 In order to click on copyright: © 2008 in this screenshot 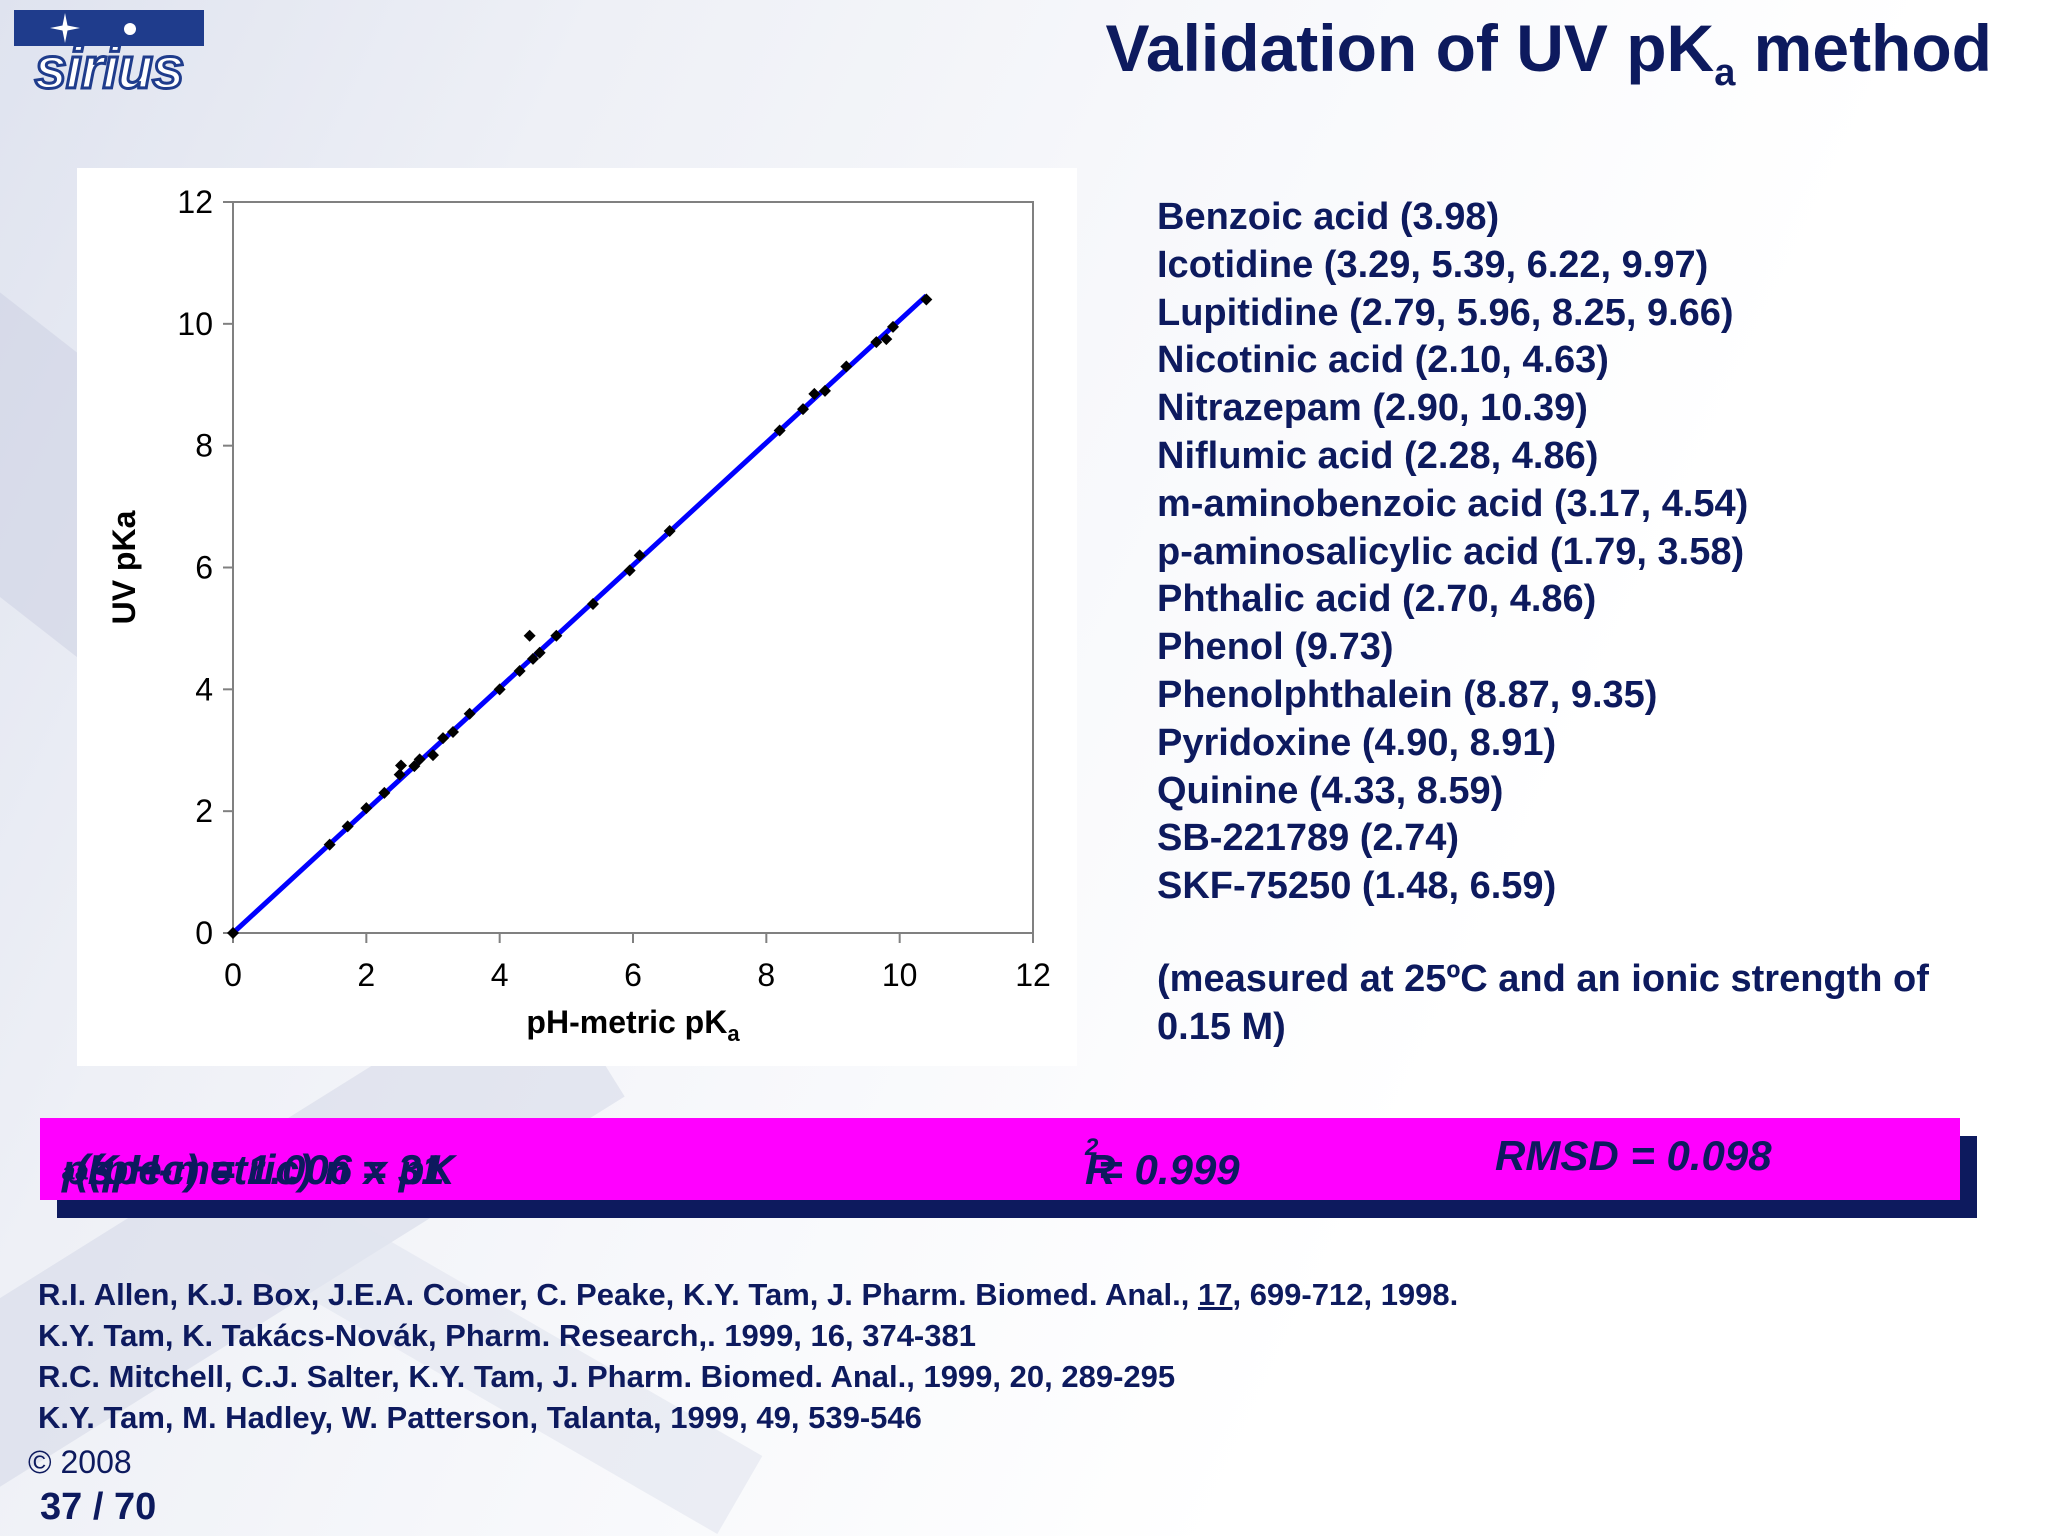, I will do `click(80, 1462)`.